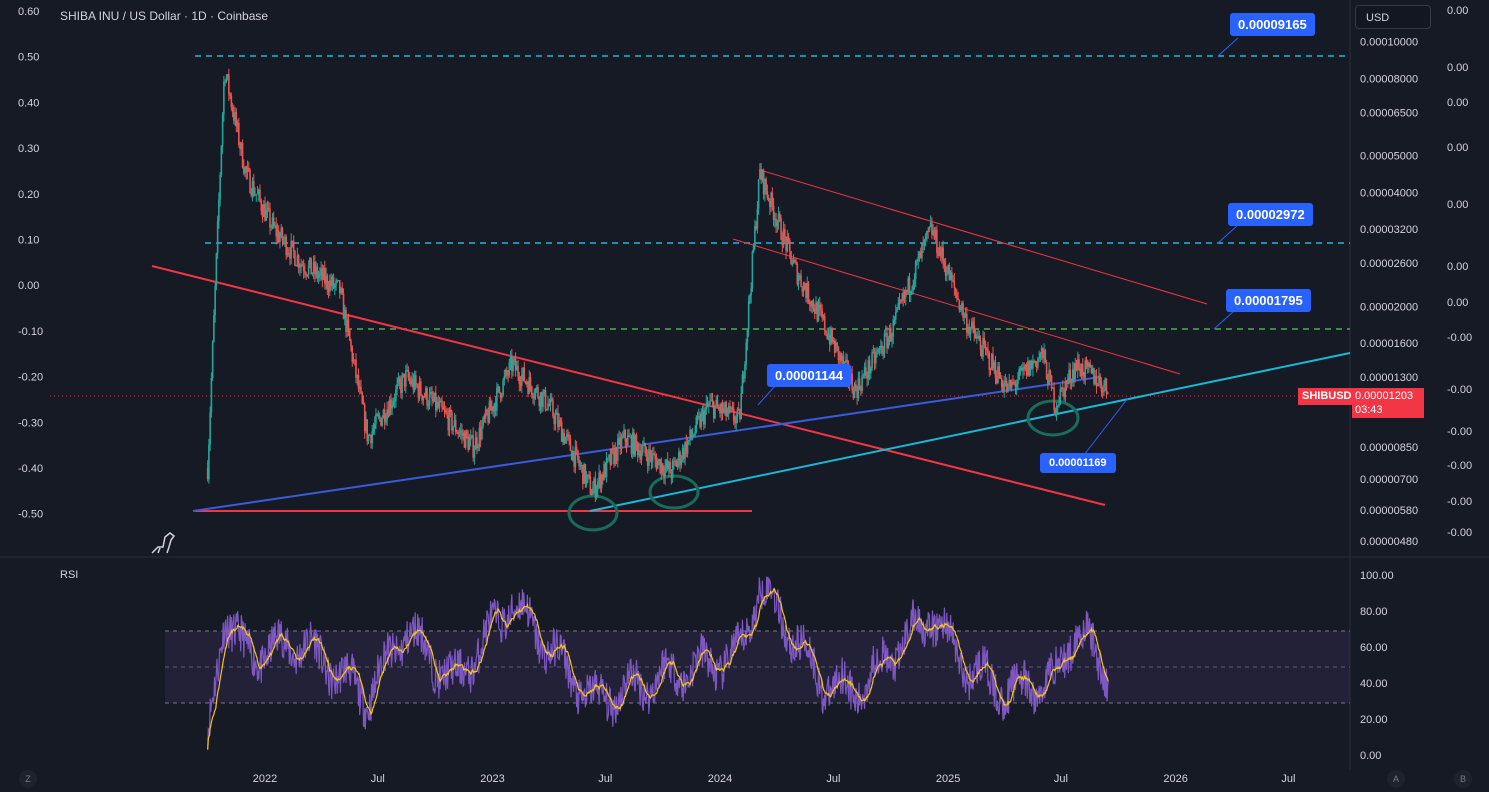 Image resolution: width=1489 pixels, height=792 pixels. What do you see at coordinates (1388, 403) in the screenshot?
I see `current-price-badge: 0.00001203 03:43` at bounding box center [1388, 403].